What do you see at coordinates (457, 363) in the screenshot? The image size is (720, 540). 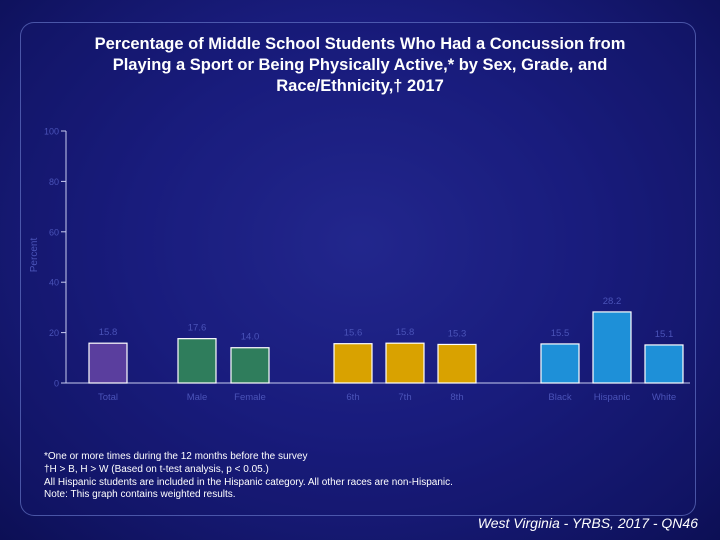 I see `bar-8th` at bounding box center [457, 363].